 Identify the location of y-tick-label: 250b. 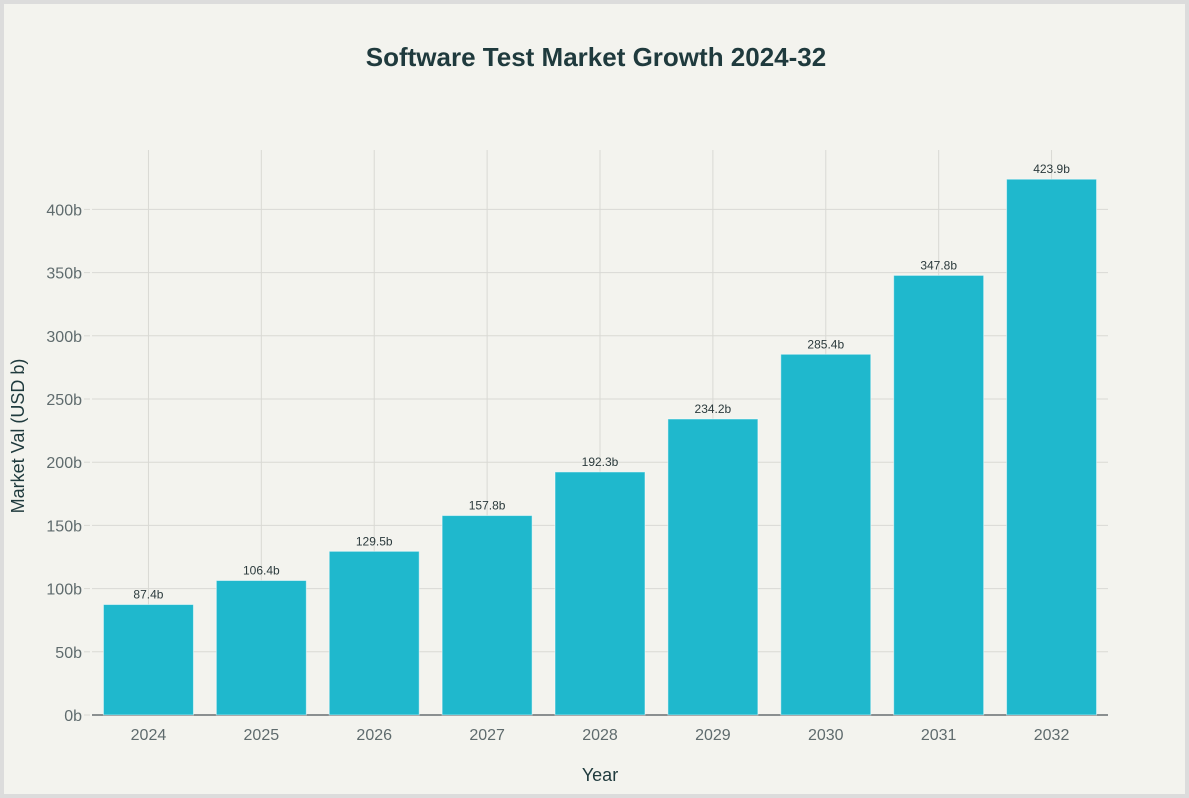
(64, 400).